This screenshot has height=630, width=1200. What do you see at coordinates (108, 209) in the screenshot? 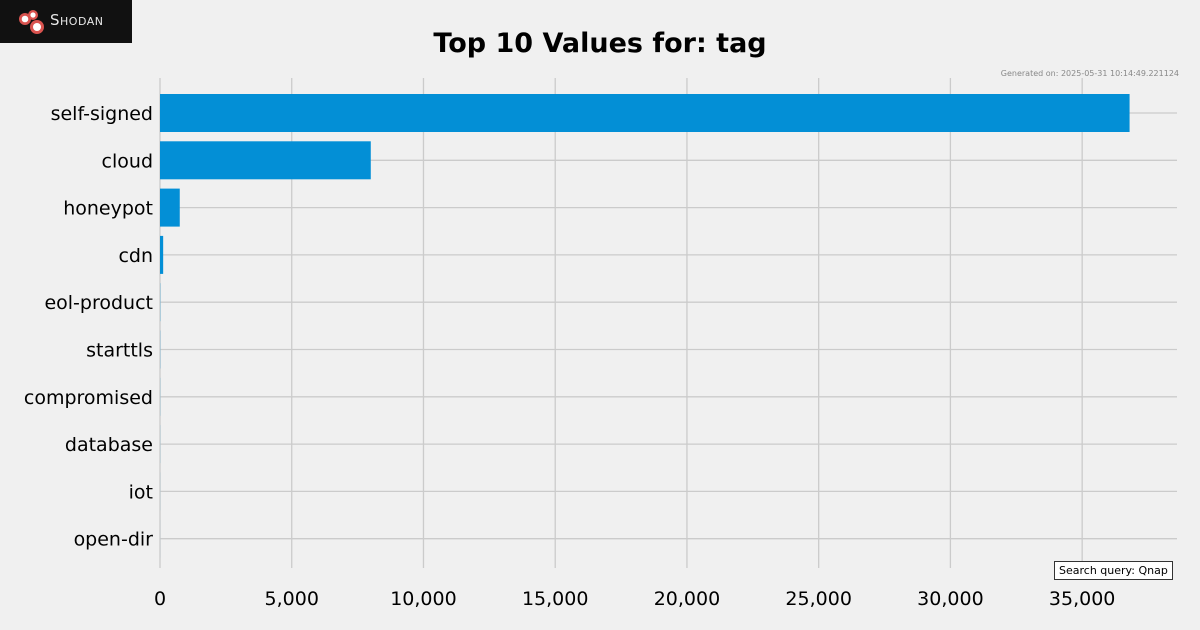
I see `category-label: honeypot` at bounding box center [108, 209].